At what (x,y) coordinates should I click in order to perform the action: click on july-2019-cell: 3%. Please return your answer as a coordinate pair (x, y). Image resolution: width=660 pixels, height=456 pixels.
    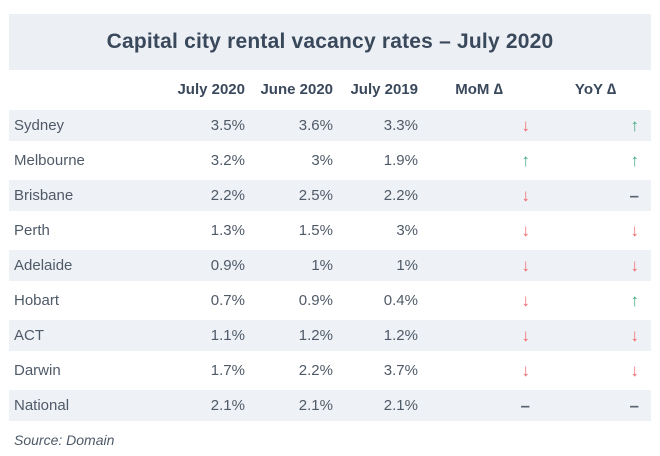
    Looking at the image, I should click on (375, 230).